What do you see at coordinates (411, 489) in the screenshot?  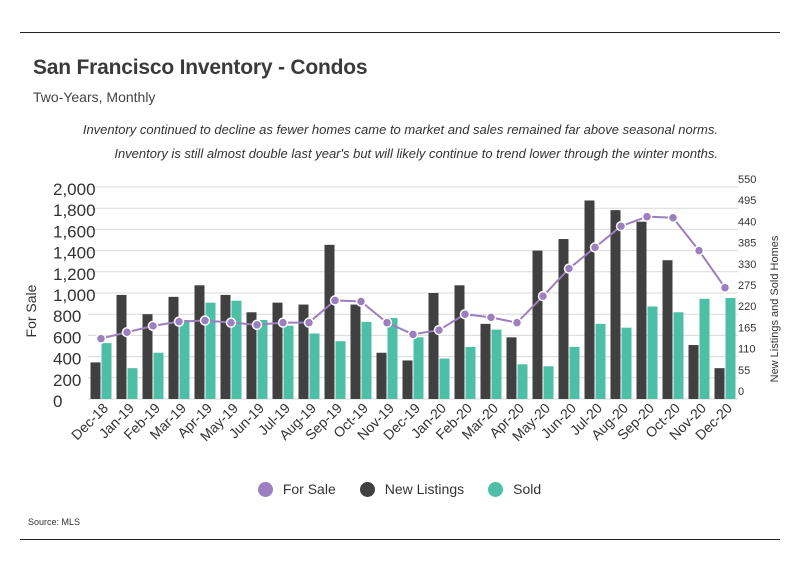 I see `legend-item-new-listings: New Listings` at bounding box center [411, 489].